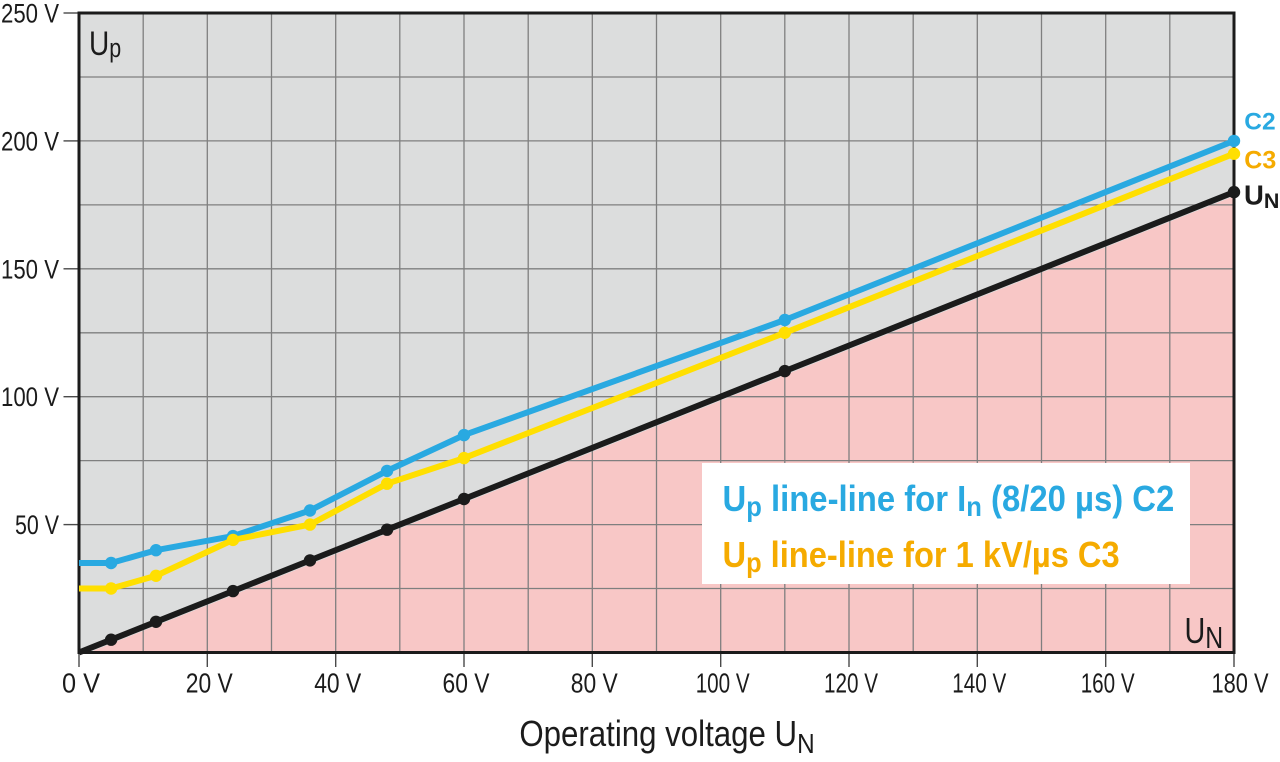 The image size is (1280, 762). What do you see at coordinates (105, 43) in the screenshot?
I see `svg-text: Up` at bounding box center [105, 43].